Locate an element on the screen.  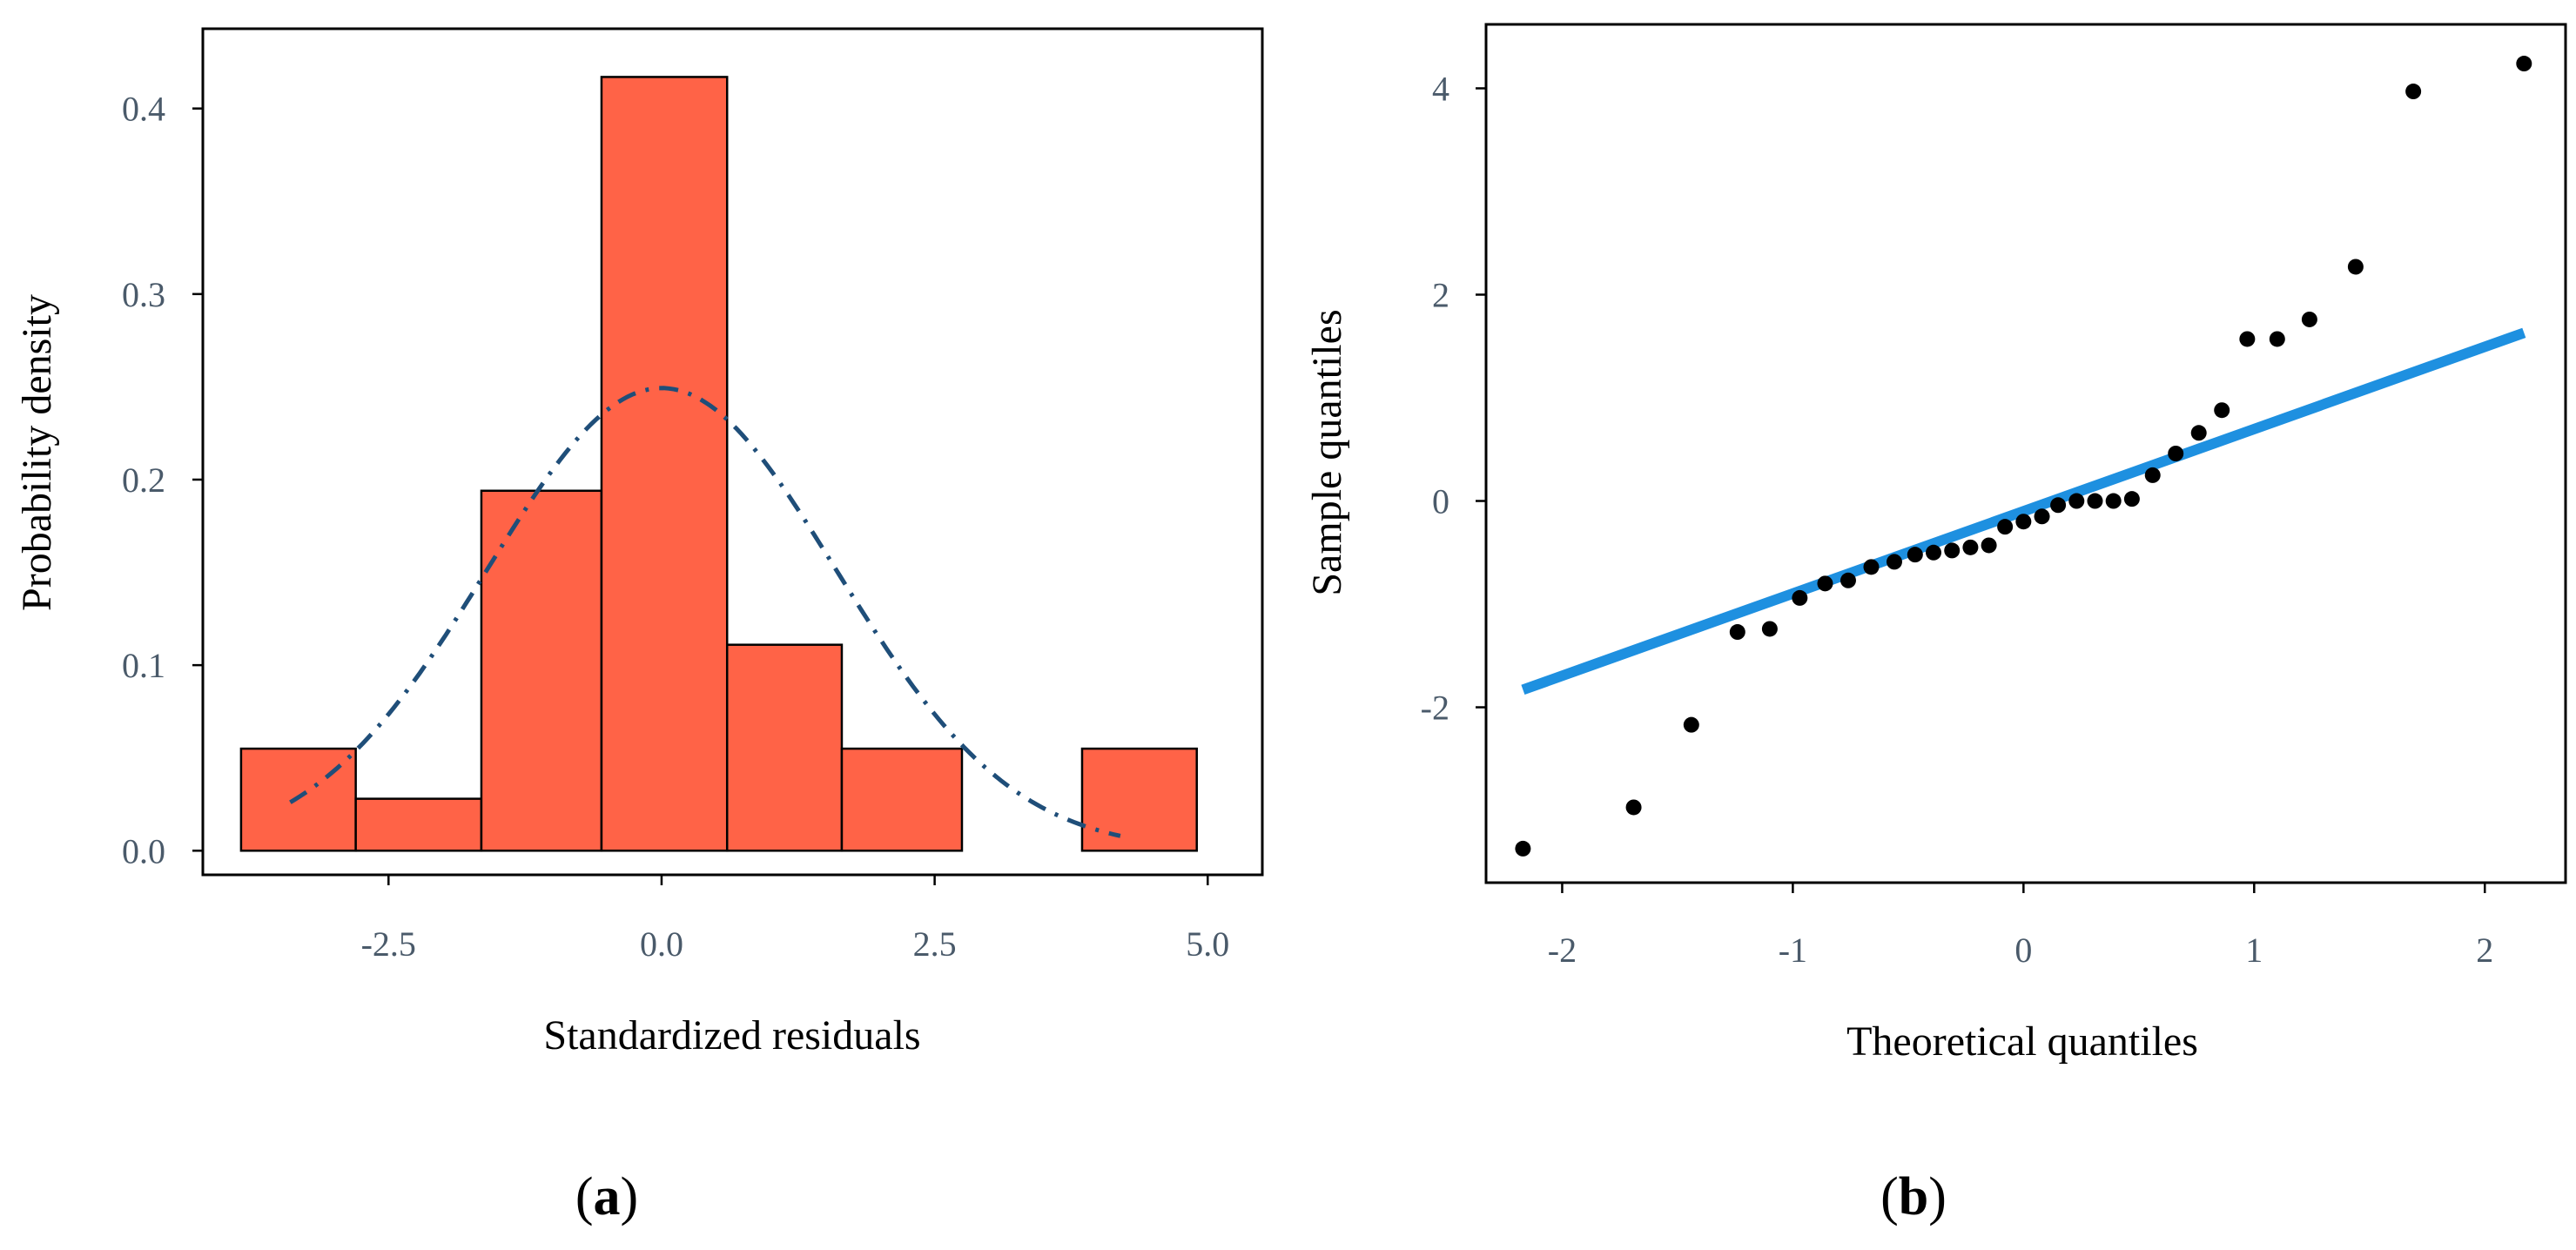
panel-label-b-open: ( is located at coordinates (1889, 1196).